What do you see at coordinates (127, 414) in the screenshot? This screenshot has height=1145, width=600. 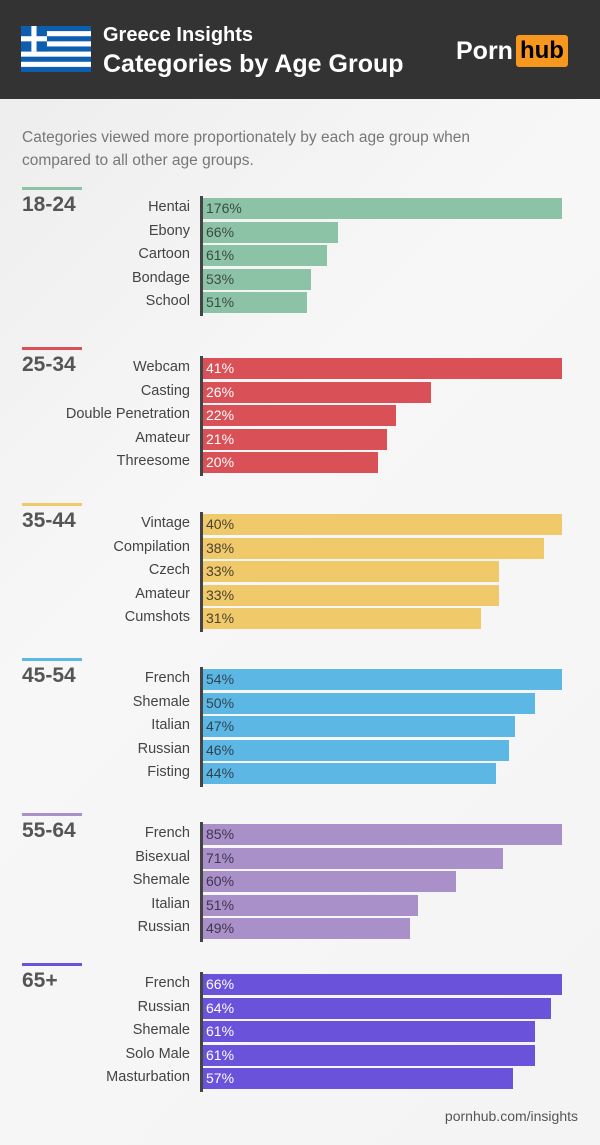 I see `category-label: Double Penetration` at bounding box center [127, 414].